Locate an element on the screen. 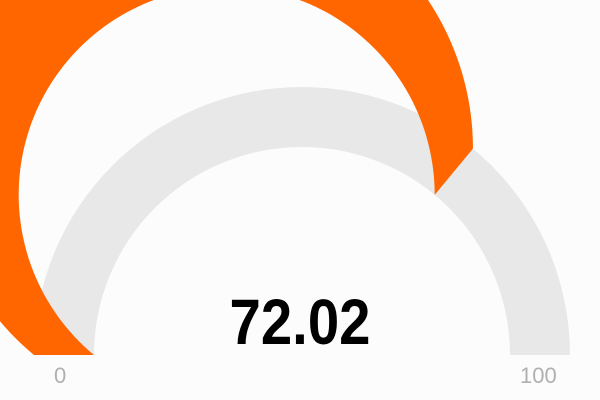  gauge-max-label: 100 is located at coordinates (538, 375).